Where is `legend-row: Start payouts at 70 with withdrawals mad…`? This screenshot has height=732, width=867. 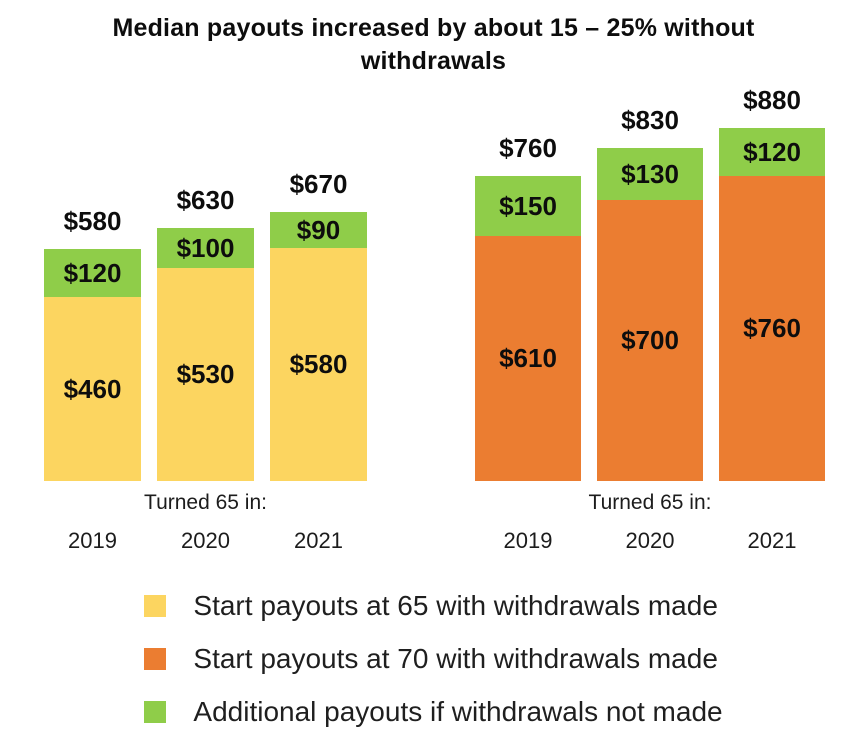 legend-row: Start payouts at 70 with withdrawals mad… is located at coordinates (433, 659).